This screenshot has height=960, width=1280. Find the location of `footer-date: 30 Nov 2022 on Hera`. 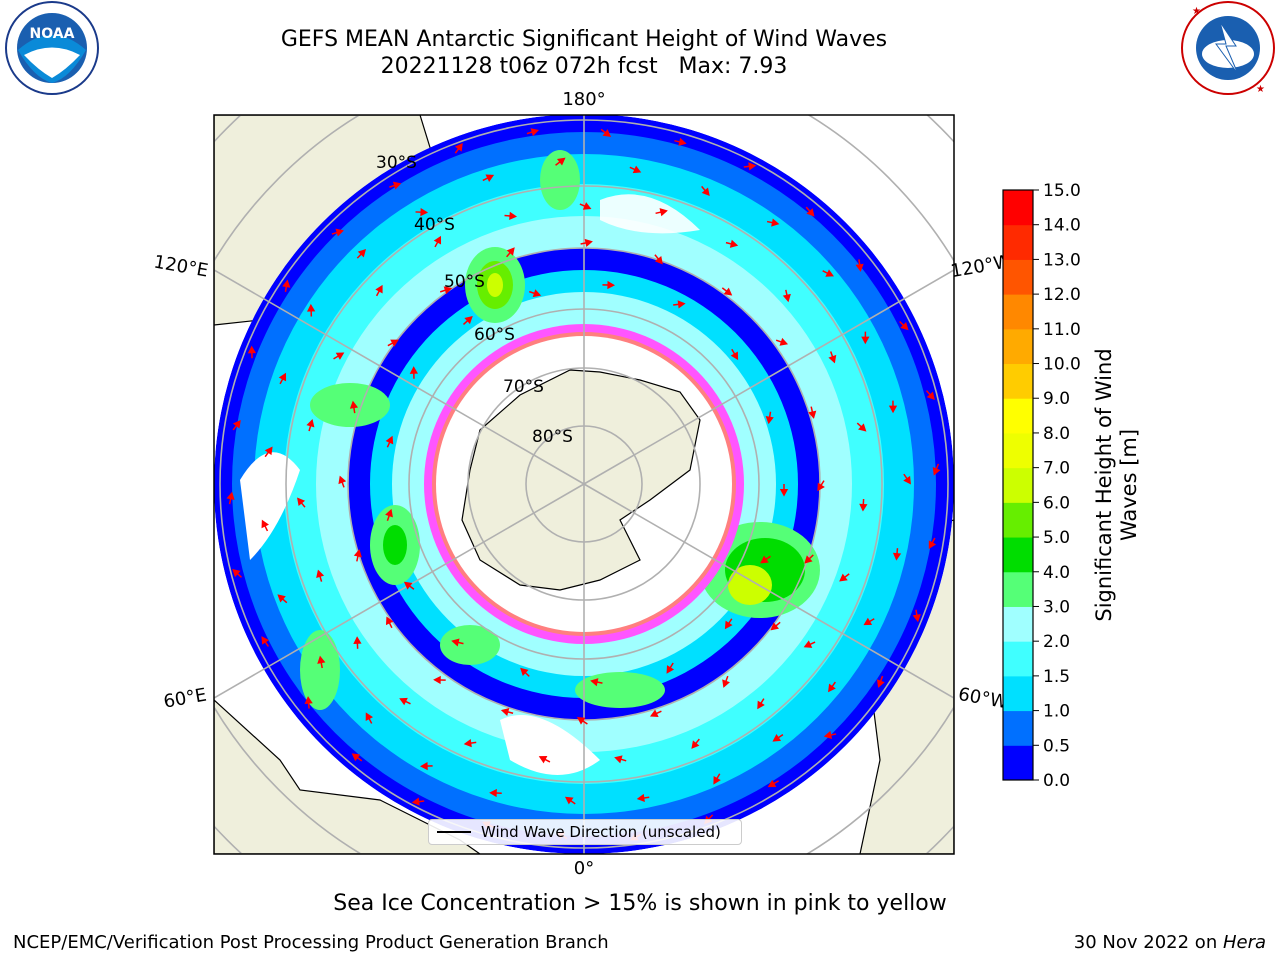

footer-date: 30 Nov 2022 on Hera is located at coordinates (1170, 942).